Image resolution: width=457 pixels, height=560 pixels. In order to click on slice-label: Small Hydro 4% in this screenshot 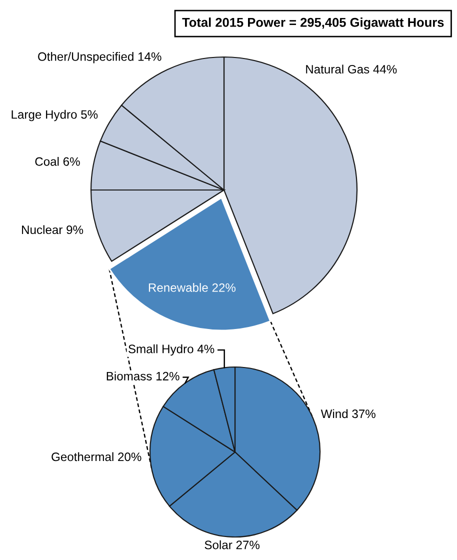, I will do `click(171, 350)`.